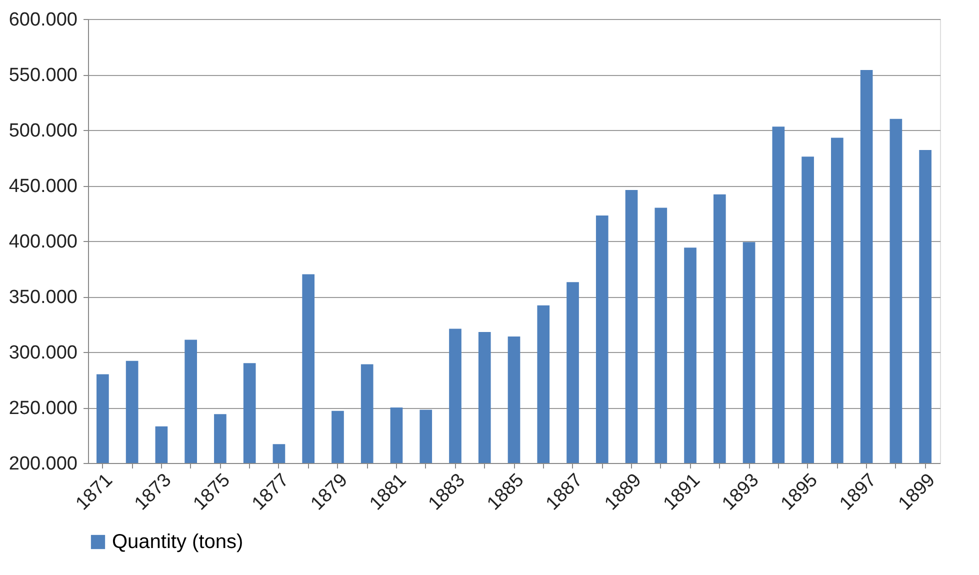  Describe the element at coordinates (43, 75) in the screenshot. I see `y-tick-label: 550.000` at that location.